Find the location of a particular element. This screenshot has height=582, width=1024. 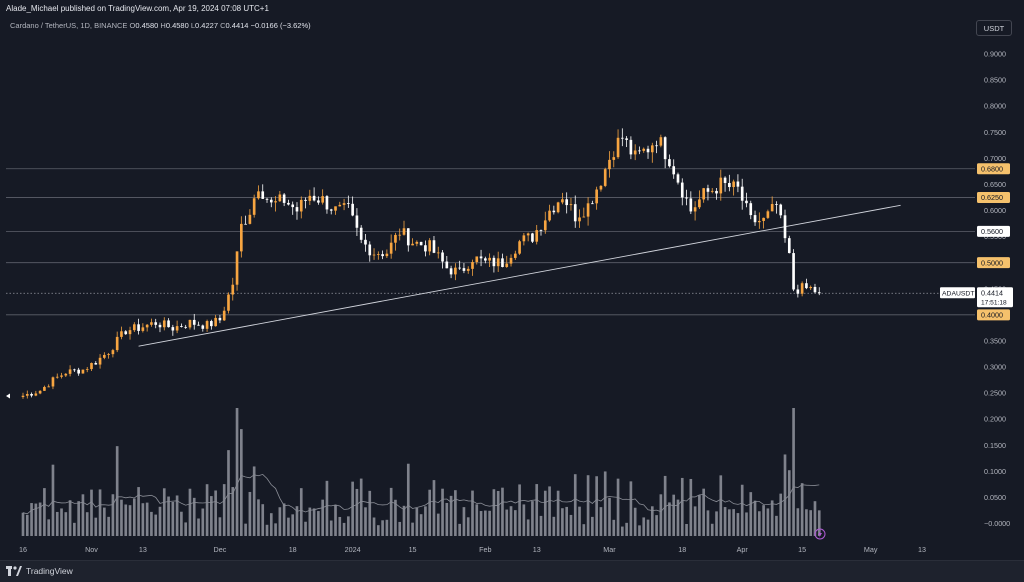

tradingview-logo: TradingView is located at coordinates (39, 571).